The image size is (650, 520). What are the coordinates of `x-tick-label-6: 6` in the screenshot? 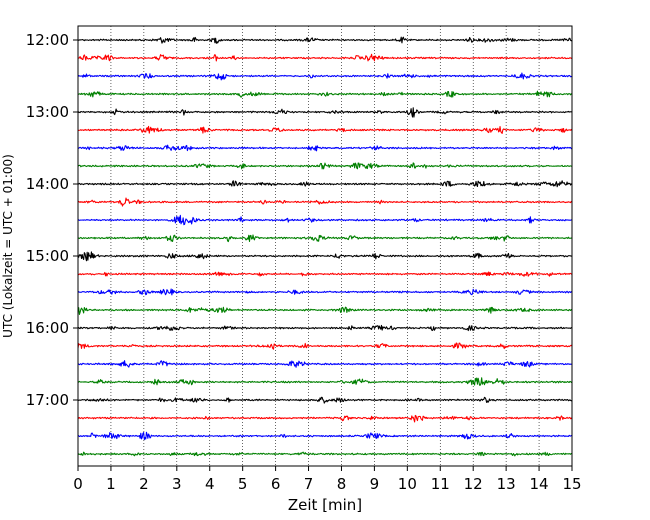 It's located at (276, 484).